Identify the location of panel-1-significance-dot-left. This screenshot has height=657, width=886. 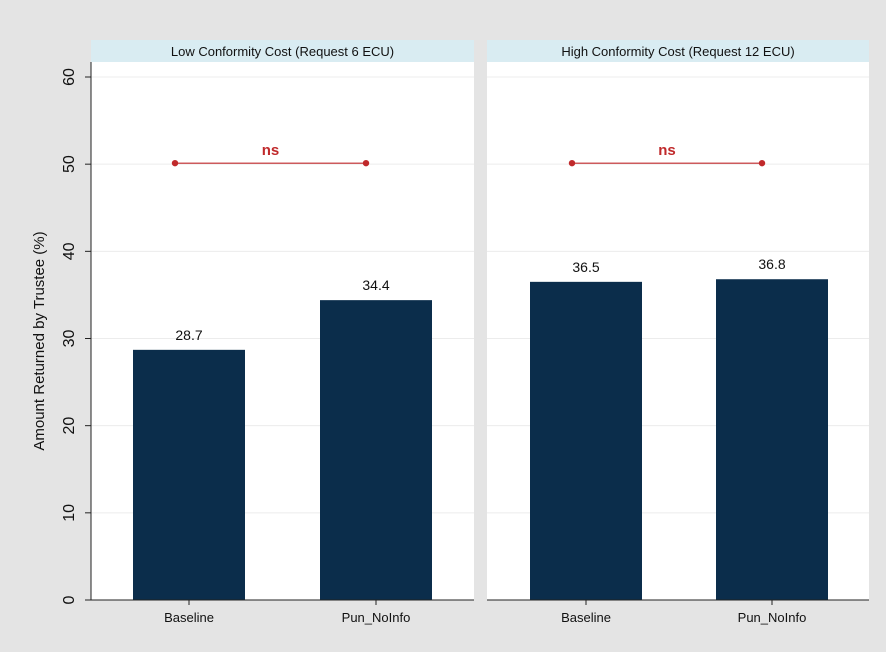
(175, 163).